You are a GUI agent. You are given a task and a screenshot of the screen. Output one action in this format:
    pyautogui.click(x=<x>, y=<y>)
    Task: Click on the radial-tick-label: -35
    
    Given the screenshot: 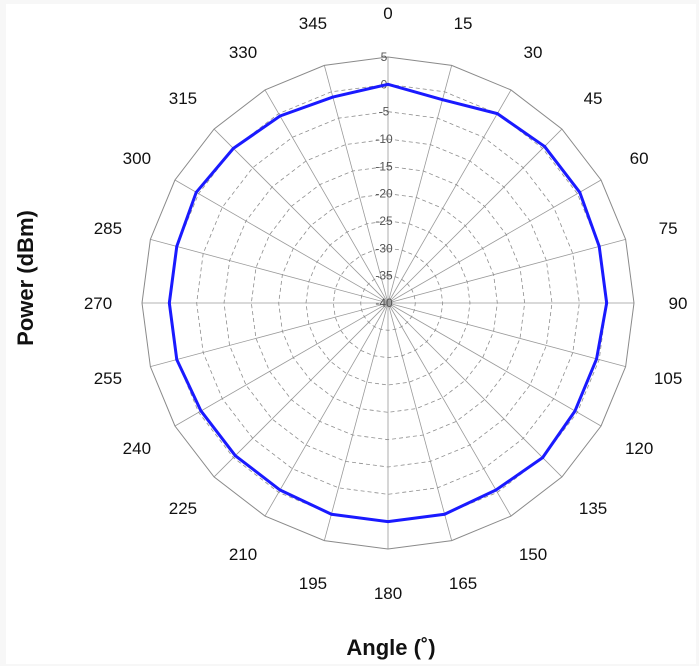 What is the action you would take?
    pyautogui.click(x=384, y=276)
    